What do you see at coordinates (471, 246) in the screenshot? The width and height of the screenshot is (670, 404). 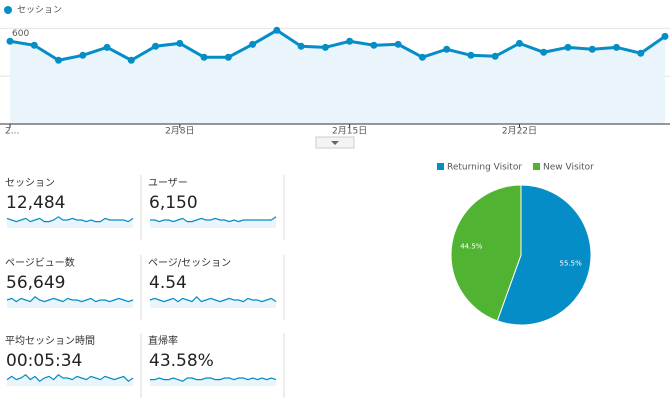 I see `slice-label: 44.5%` at bounding box center [471, 246].